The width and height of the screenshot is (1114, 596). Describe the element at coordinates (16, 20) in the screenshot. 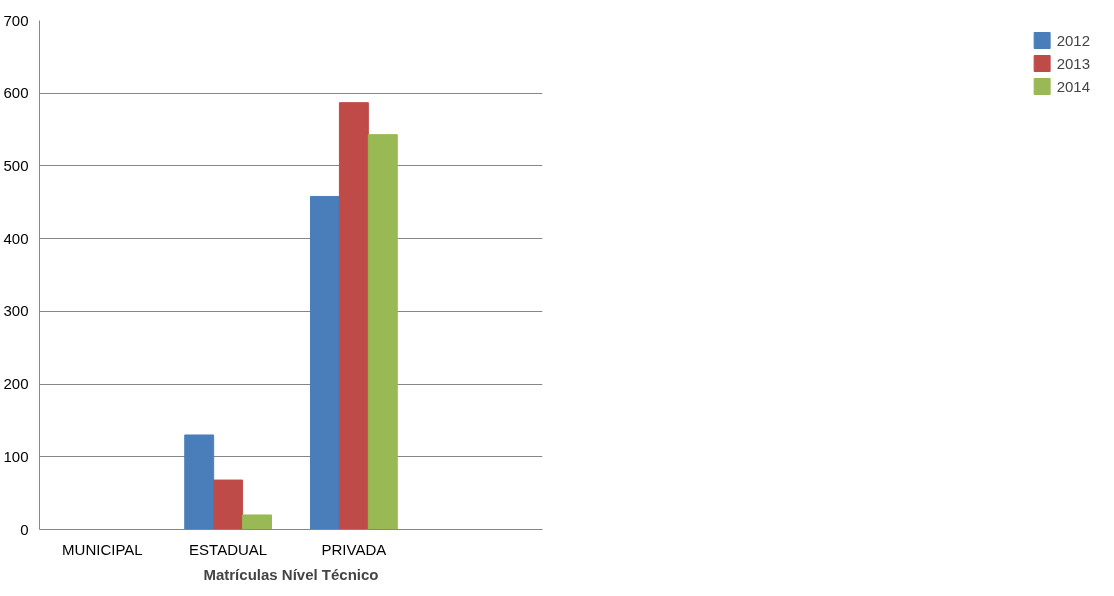

I see `y-tick-label: 700` at that location.